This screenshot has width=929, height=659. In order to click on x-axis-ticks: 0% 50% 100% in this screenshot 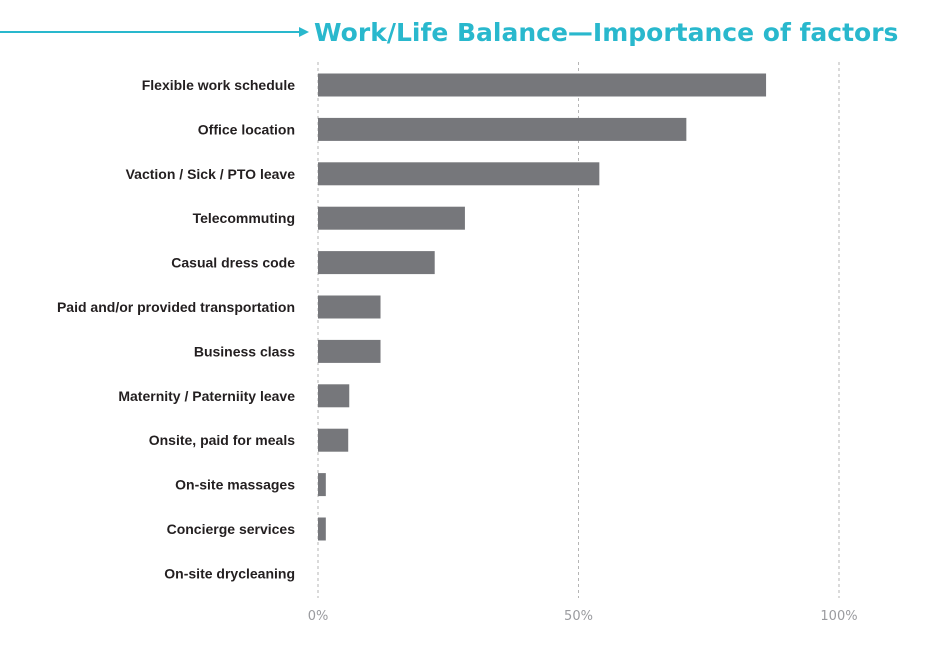, I will do `click(583, 616)`.